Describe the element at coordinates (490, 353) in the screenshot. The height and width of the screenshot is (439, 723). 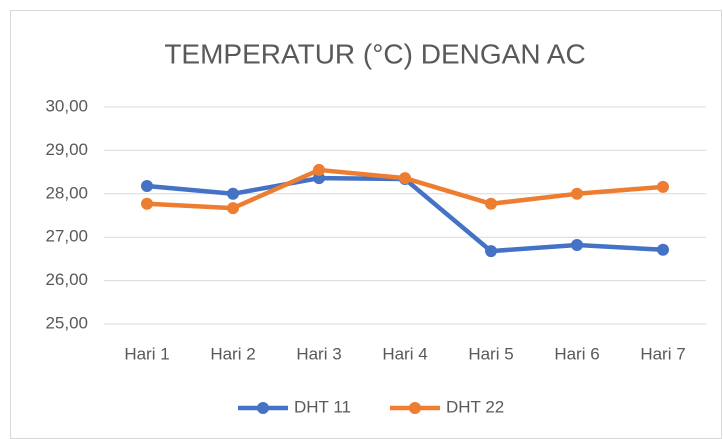
I see `x-tick-label: Hari 5` at that location.